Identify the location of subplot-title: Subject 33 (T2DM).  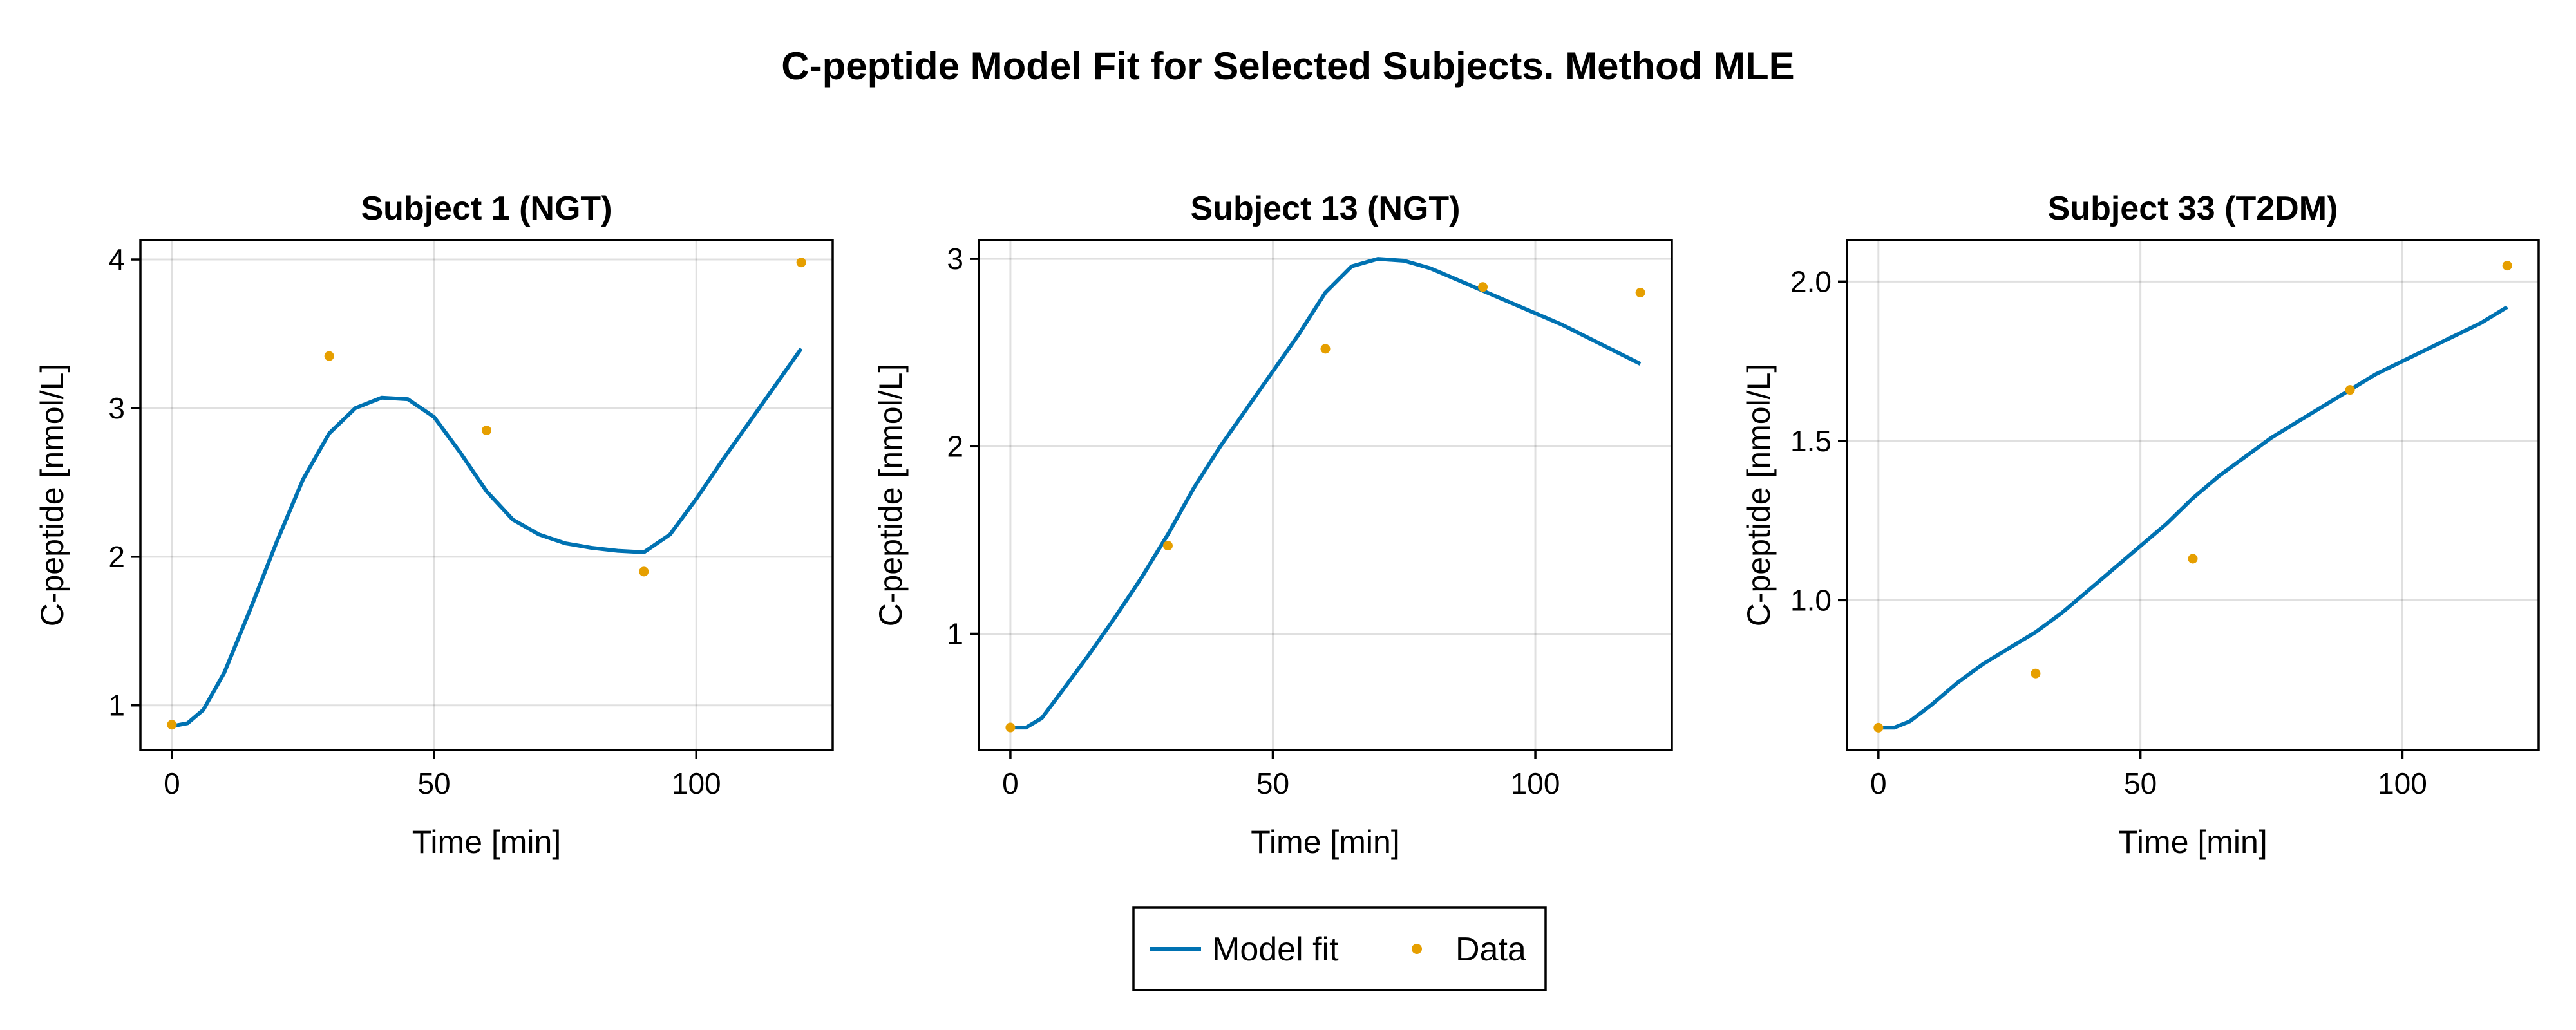
(2193, 208).